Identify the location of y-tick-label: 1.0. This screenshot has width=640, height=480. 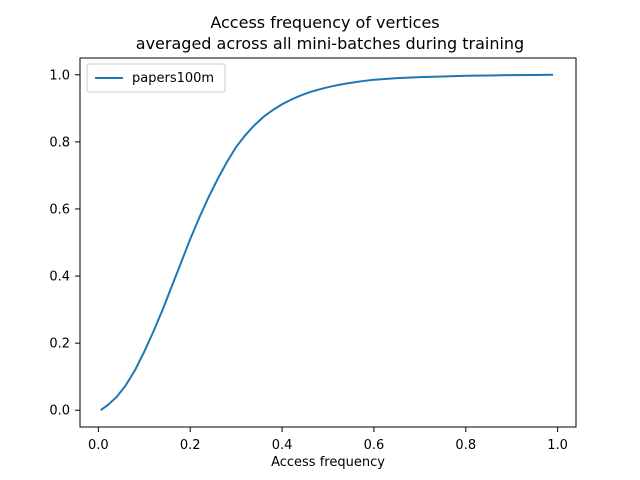
(59, 75).